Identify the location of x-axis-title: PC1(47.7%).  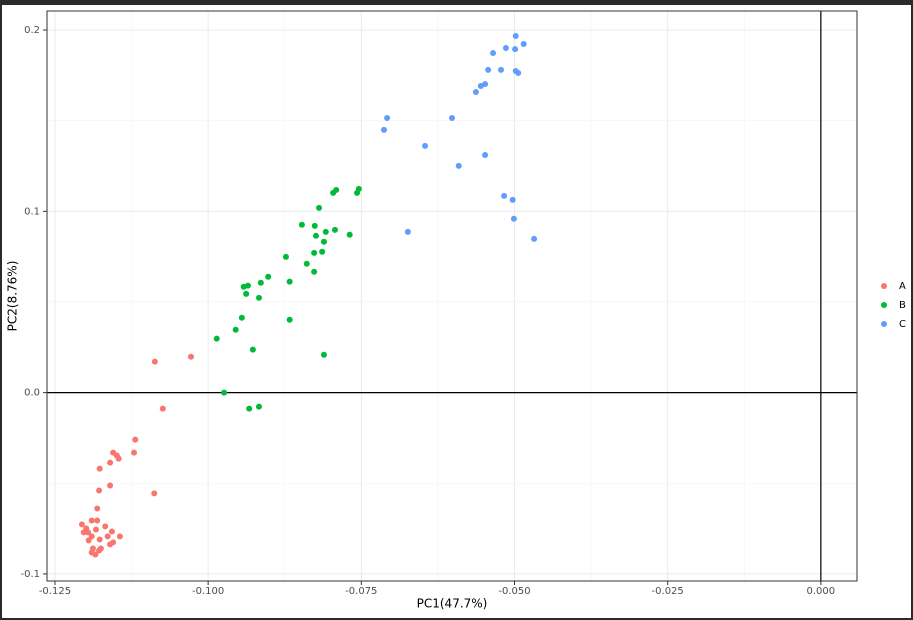
(452, 604).